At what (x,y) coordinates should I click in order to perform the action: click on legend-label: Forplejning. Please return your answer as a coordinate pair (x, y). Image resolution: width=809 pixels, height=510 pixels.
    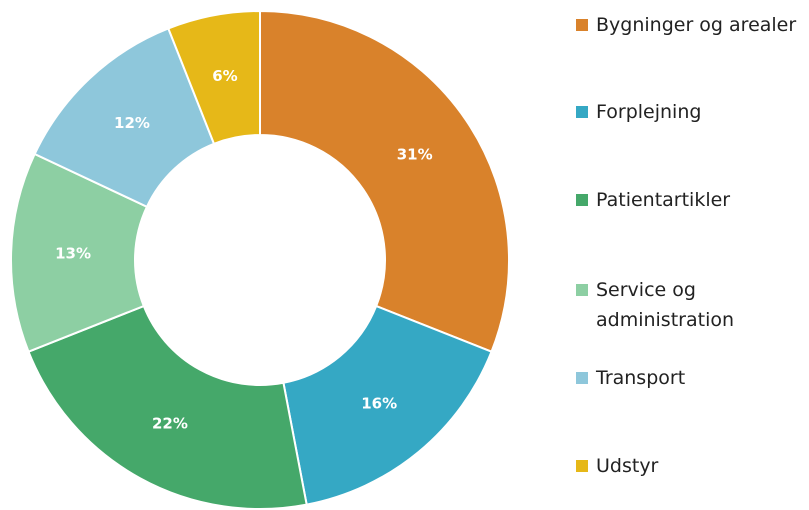
    Looking at the image, I should click on (649, 112).